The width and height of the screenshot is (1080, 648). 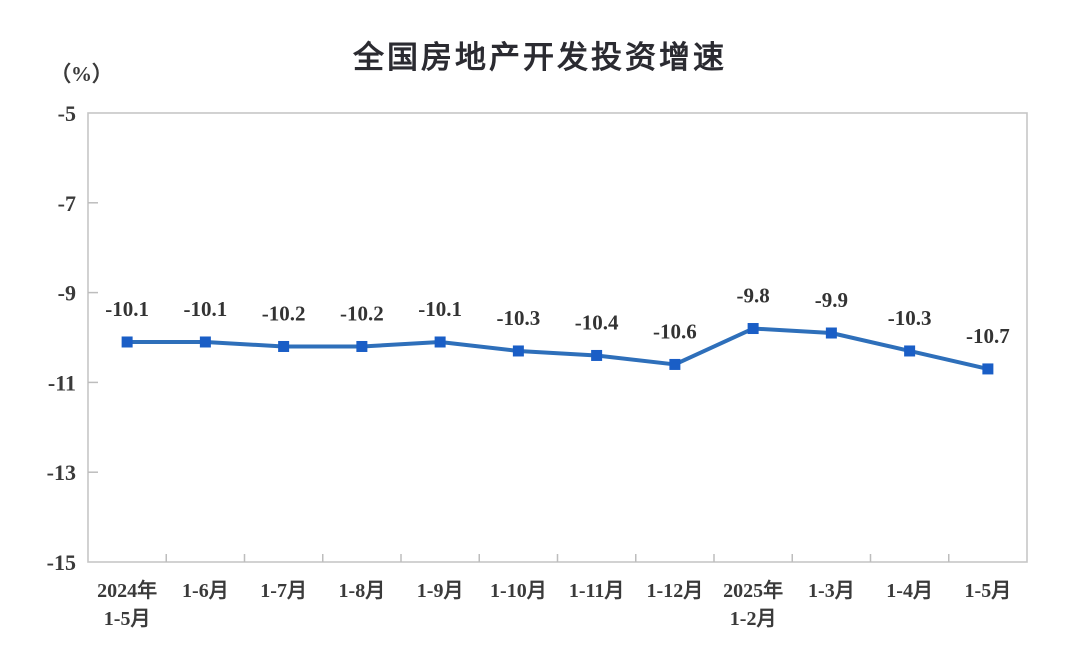 What do you see at coordinates (62, 382) in the screenshot?
I see `y-axis-tick-label: -11` at bounding box center [62, 382].